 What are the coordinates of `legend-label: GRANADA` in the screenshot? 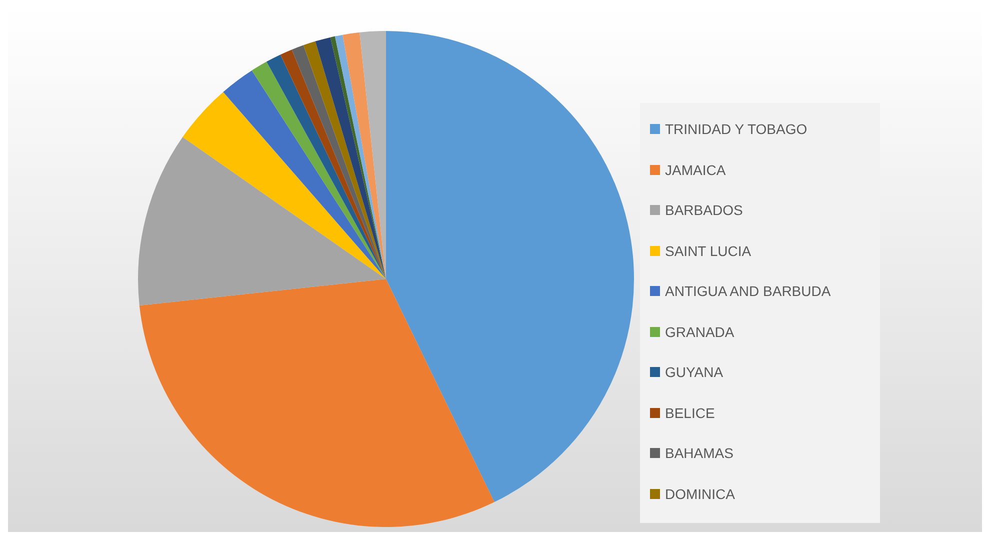 It's located at (700, 332).